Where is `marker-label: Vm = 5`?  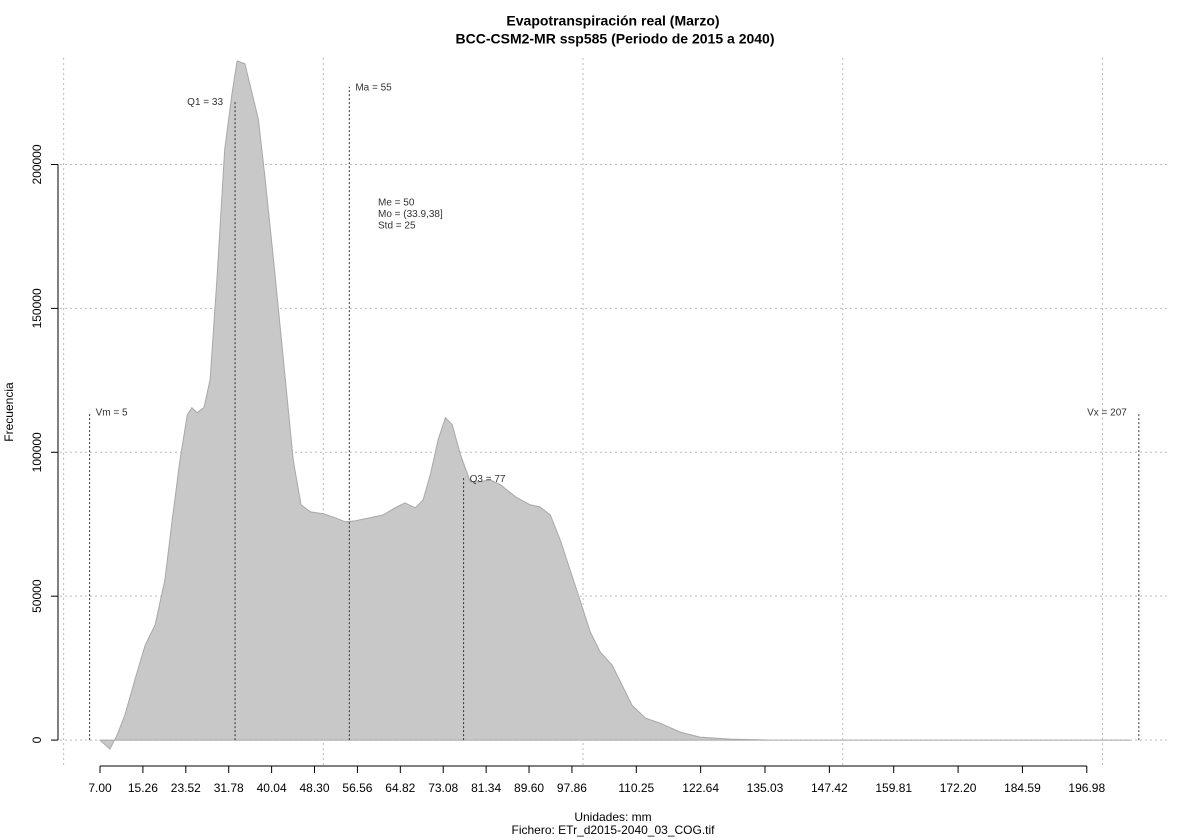
marker-label: Vm = 5 is located at coordinates (112, 413).